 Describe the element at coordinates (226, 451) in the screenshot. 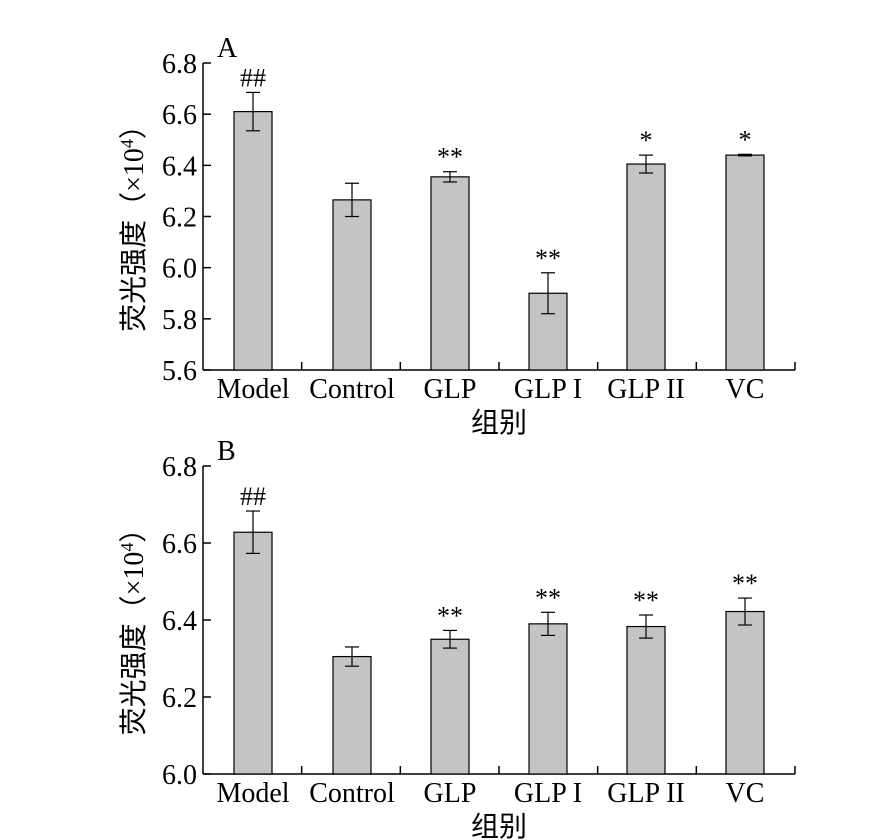

I see `panel-label: B` at that location.